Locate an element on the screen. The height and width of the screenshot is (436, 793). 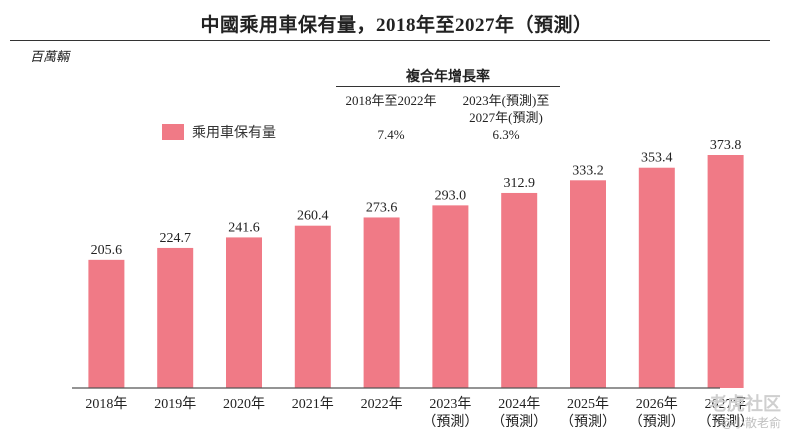
bar-2023年 is located at coordinates (450, 296).